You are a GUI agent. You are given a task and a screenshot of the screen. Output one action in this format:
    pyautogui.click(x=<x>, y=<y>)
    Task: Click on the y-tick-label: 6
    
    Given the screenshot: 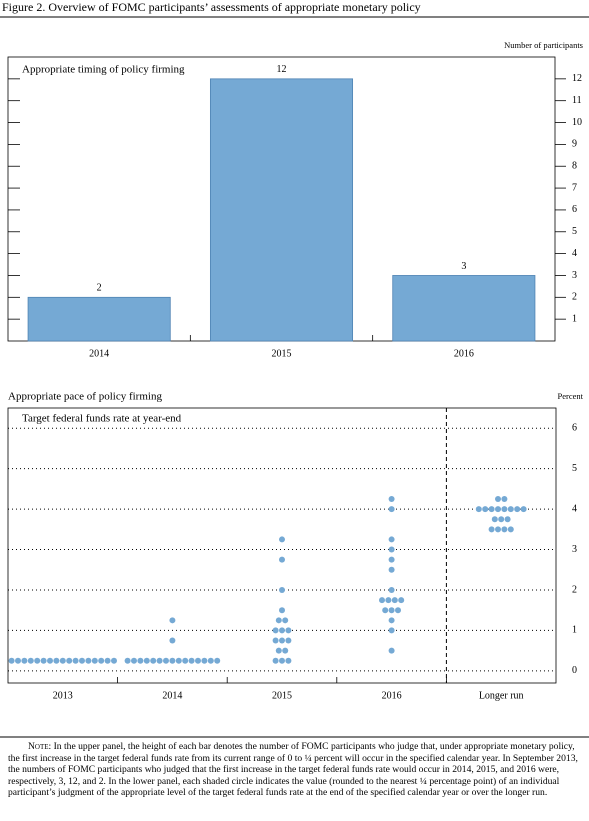 What is the action you would take?
    pyautogui.click(x=574, y=428)
    